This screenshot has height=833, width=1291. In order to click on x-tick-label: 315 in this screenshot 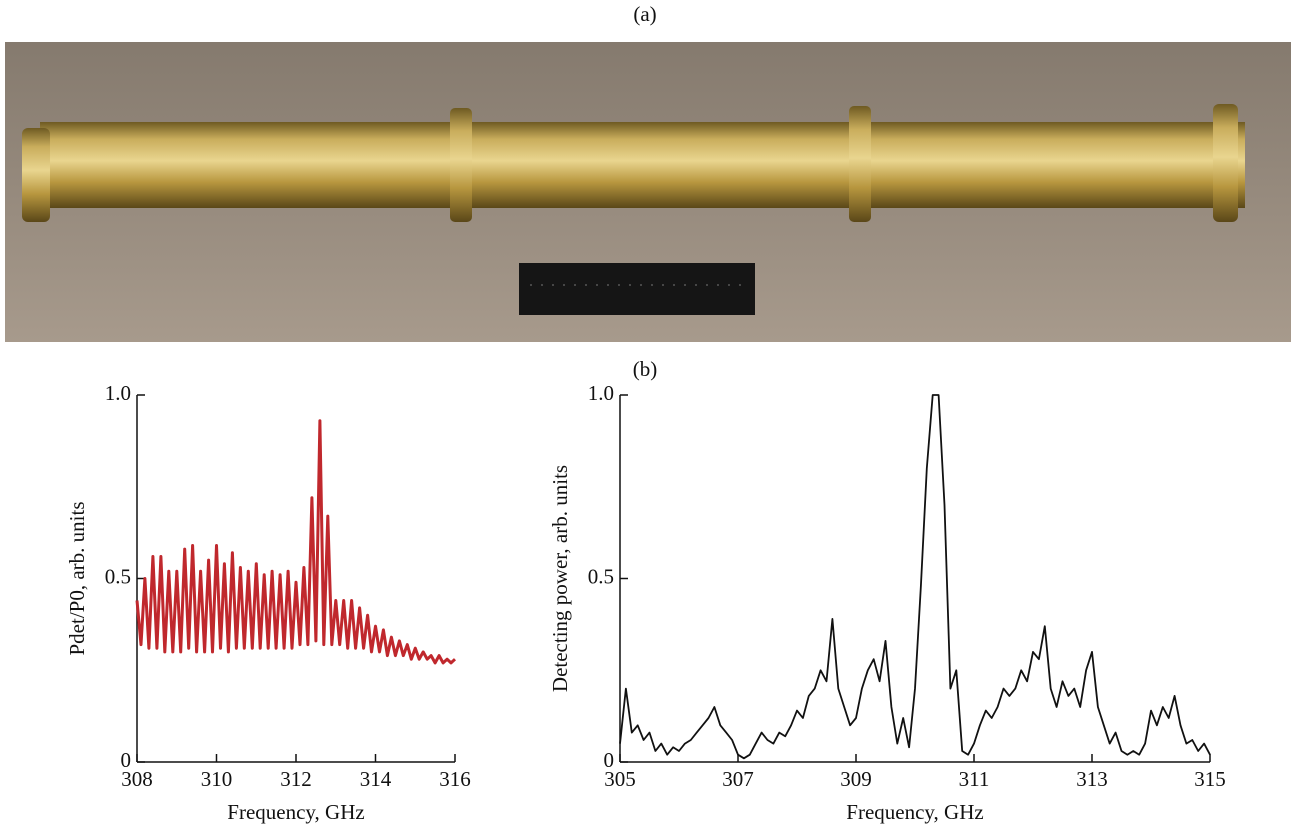, I will do `click(1210, 779)`.